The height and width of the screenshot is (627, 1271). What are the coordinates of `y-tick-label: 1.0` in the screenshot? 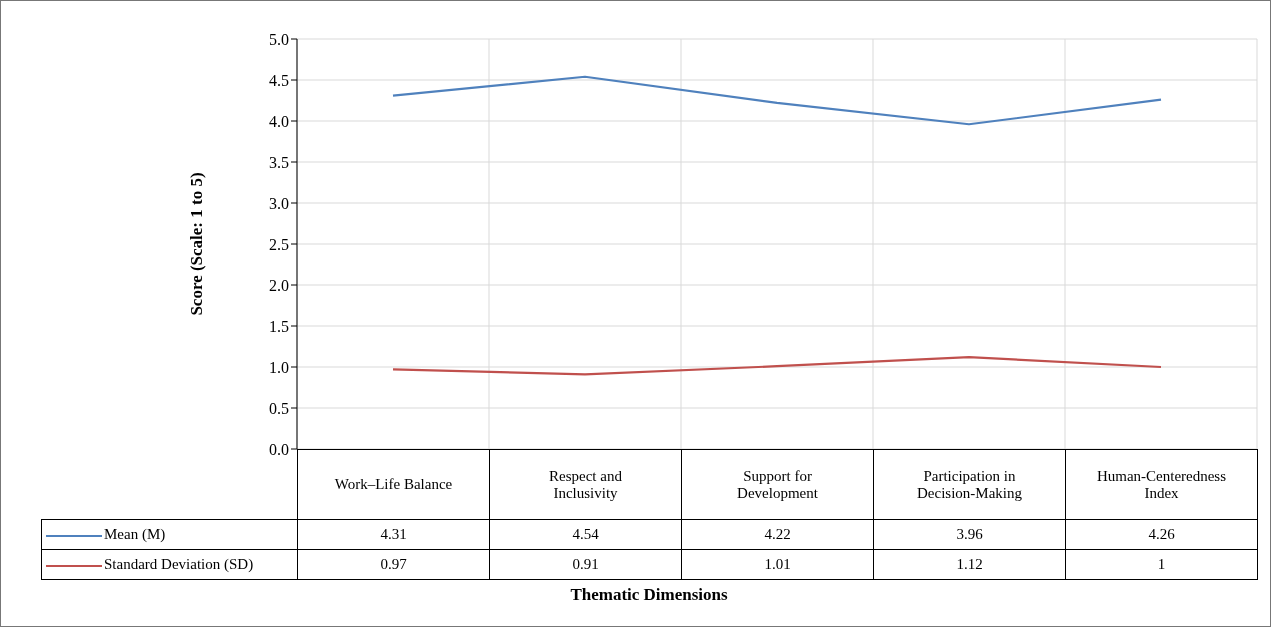 It's located at (279, 367).